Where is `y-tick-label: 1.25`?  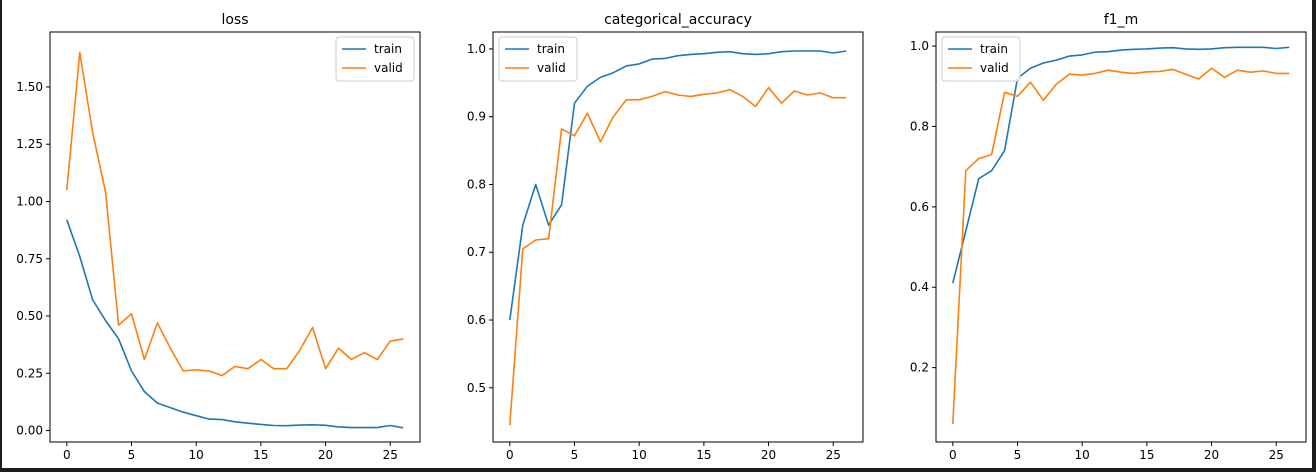 y-tick-label: 1.25 is located at coordinates (29, 144).